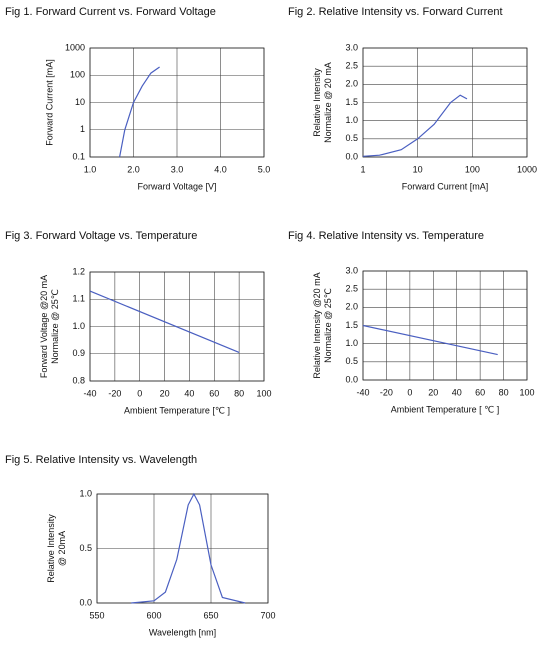 The width and height of the screenshot is (551, 647). Describe the element at coordinates (527, 169) in the screenshot. I see `x-tick-label: 1000` at that location.